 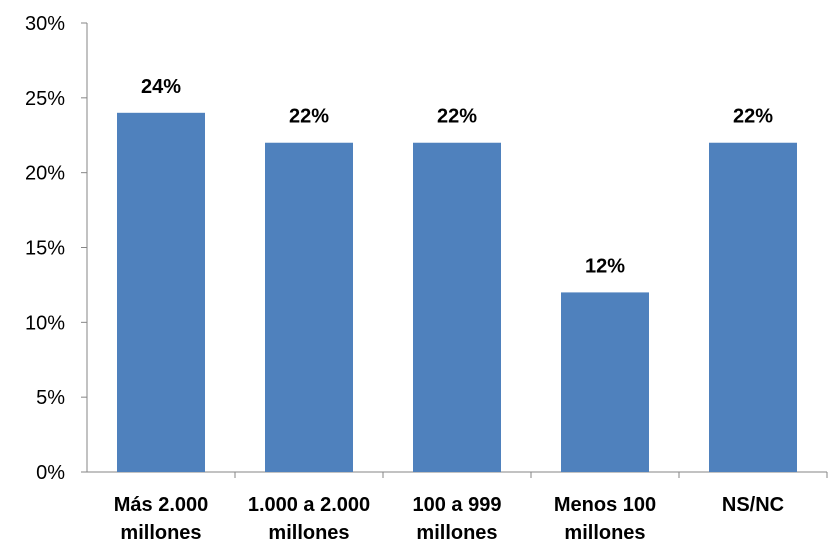 I want to click on category-label-line: NS/NC, so click(x=753, y=505).